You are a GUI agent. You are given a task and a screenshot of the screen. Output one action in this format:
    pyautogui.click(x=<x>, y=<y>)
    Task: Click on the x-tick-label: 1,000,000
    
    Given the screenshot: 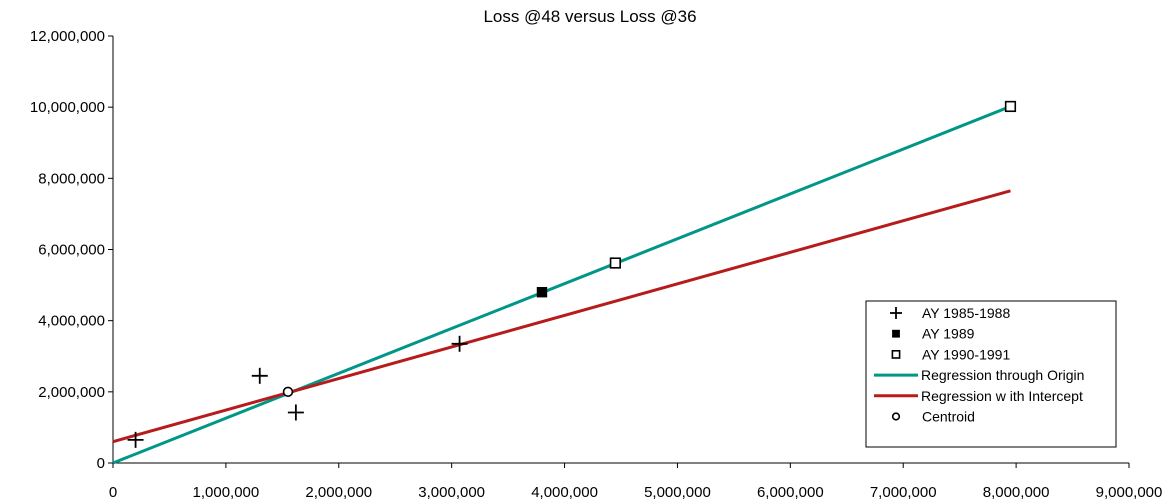 What is the action you would take?
    pyautogui.click(x=226, y=492)
    